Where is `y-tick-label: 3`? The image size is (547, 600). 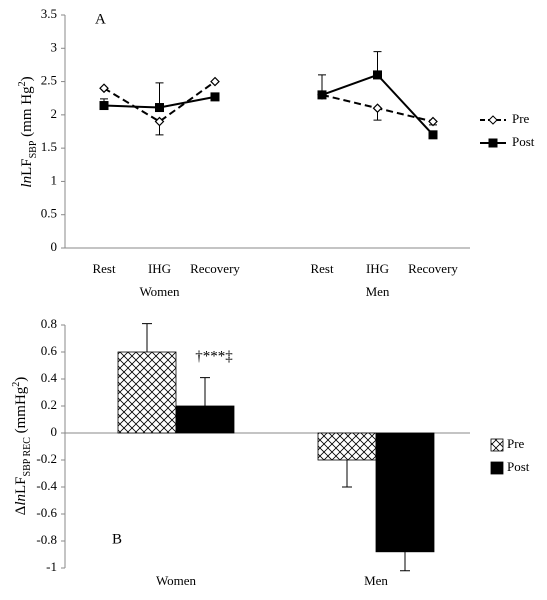
y-tick-label: 3 is located at coordinates (54, 46).